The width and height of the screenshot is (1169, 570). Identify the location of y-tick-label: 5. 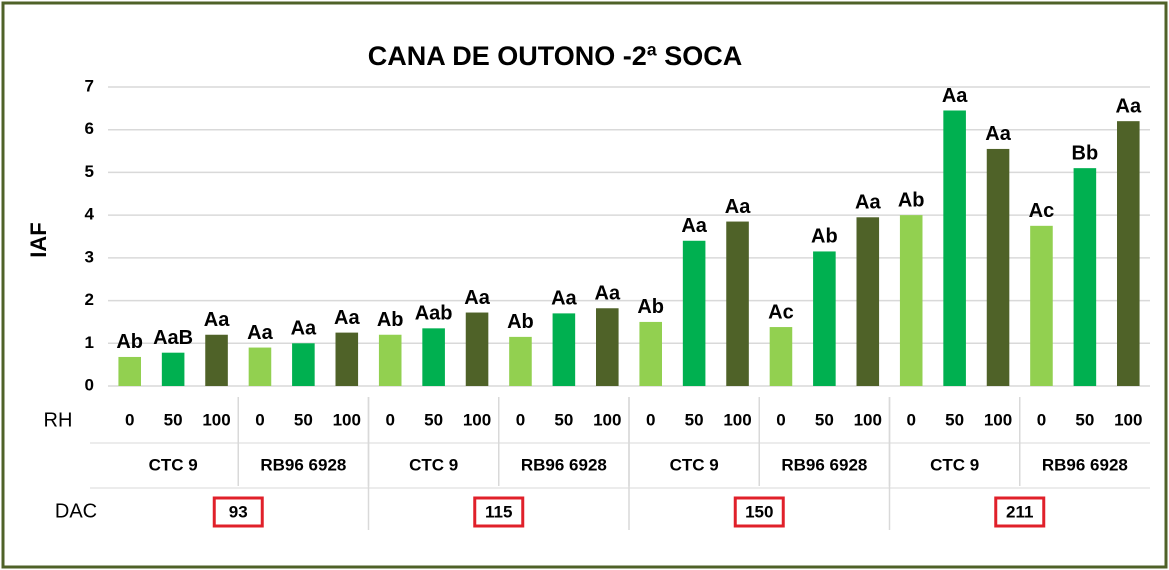
(89, 171).